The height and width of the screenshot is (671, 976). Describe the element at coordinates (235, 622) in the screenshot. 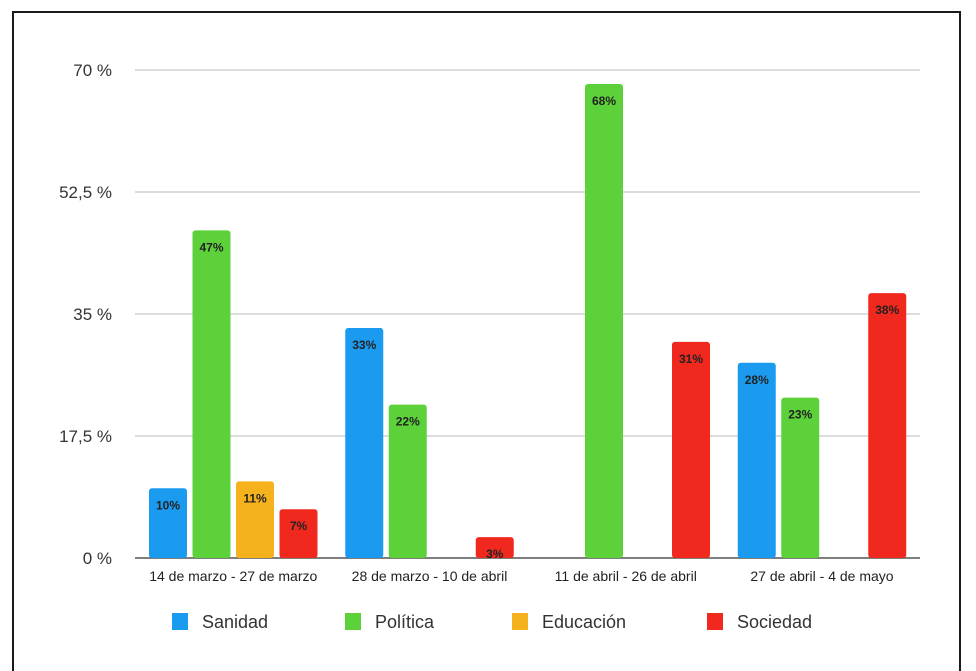

I see `legend-label: Sanidad` at that location.